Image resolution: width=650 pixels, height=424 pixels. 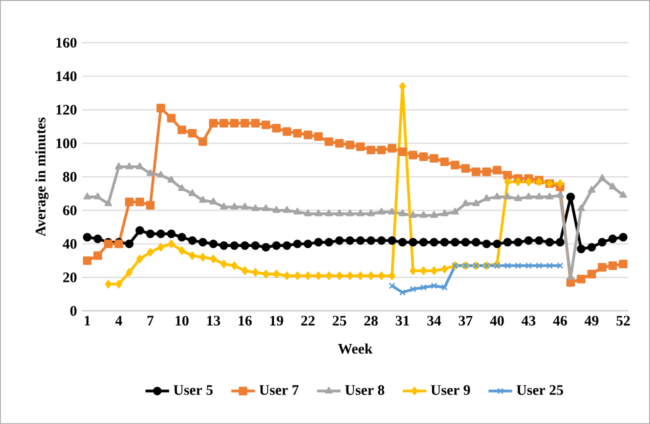 I want to click on x-tick-label: 49, so click(x=591, y=321).